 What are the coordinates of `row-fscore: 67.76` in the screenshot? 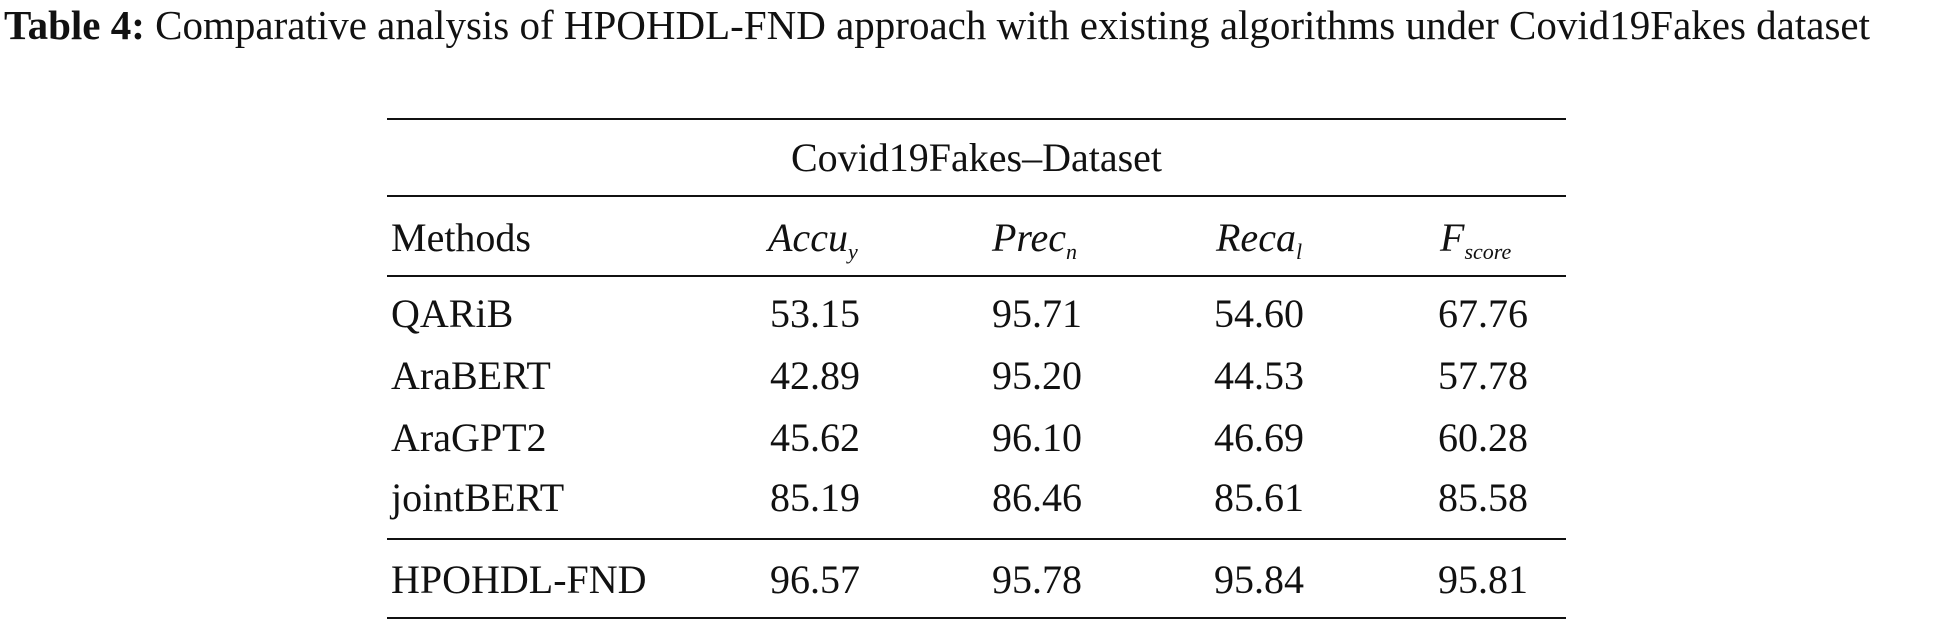 It's located at (1483, 313).